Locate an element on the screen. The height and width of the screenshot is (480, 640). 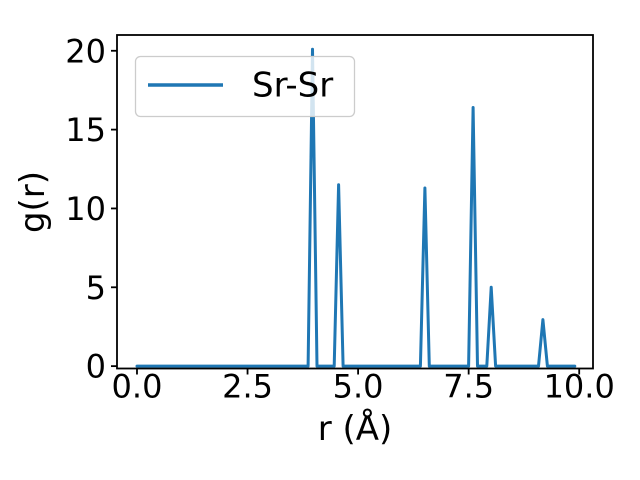
y-tick-label: 0 is located at coordinates (96, 367).